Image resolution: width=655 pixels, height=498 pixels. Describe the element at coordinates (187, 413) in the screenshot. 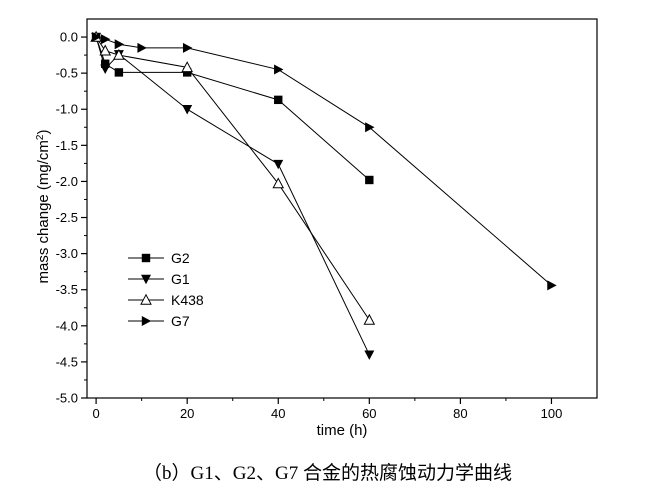

I see `x-tick-label: 20` at that location.